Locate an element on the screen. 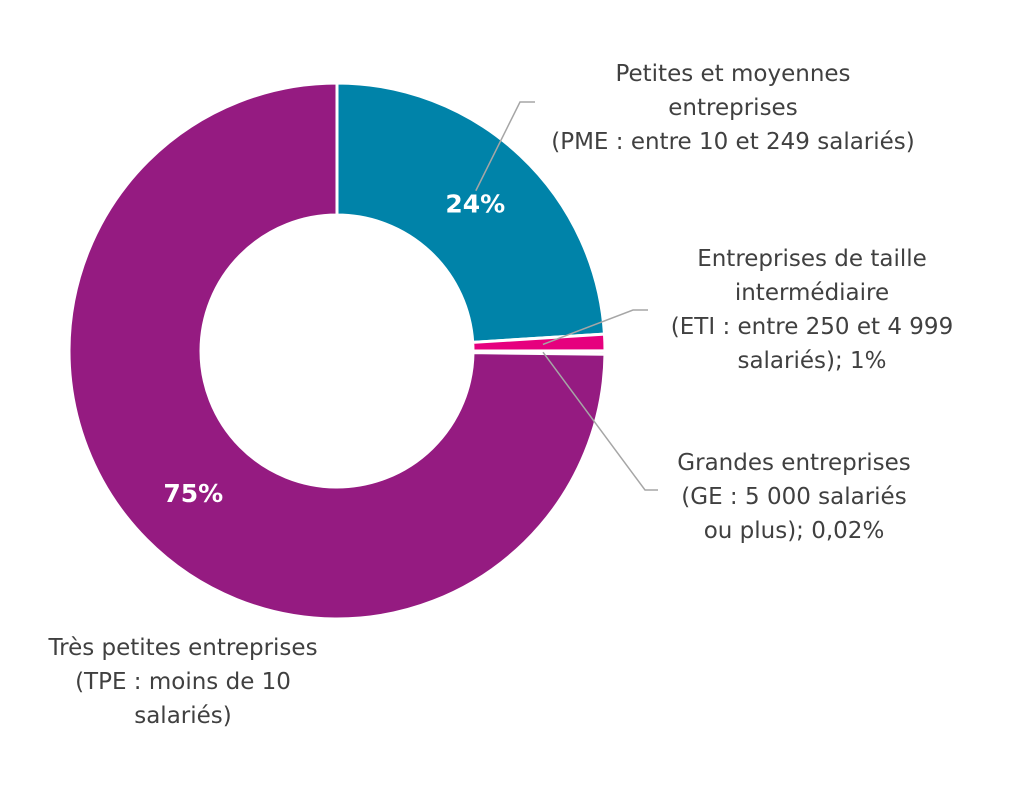  category-label-line: (TPE : moins de 10 is located at coordinates (183, 682).